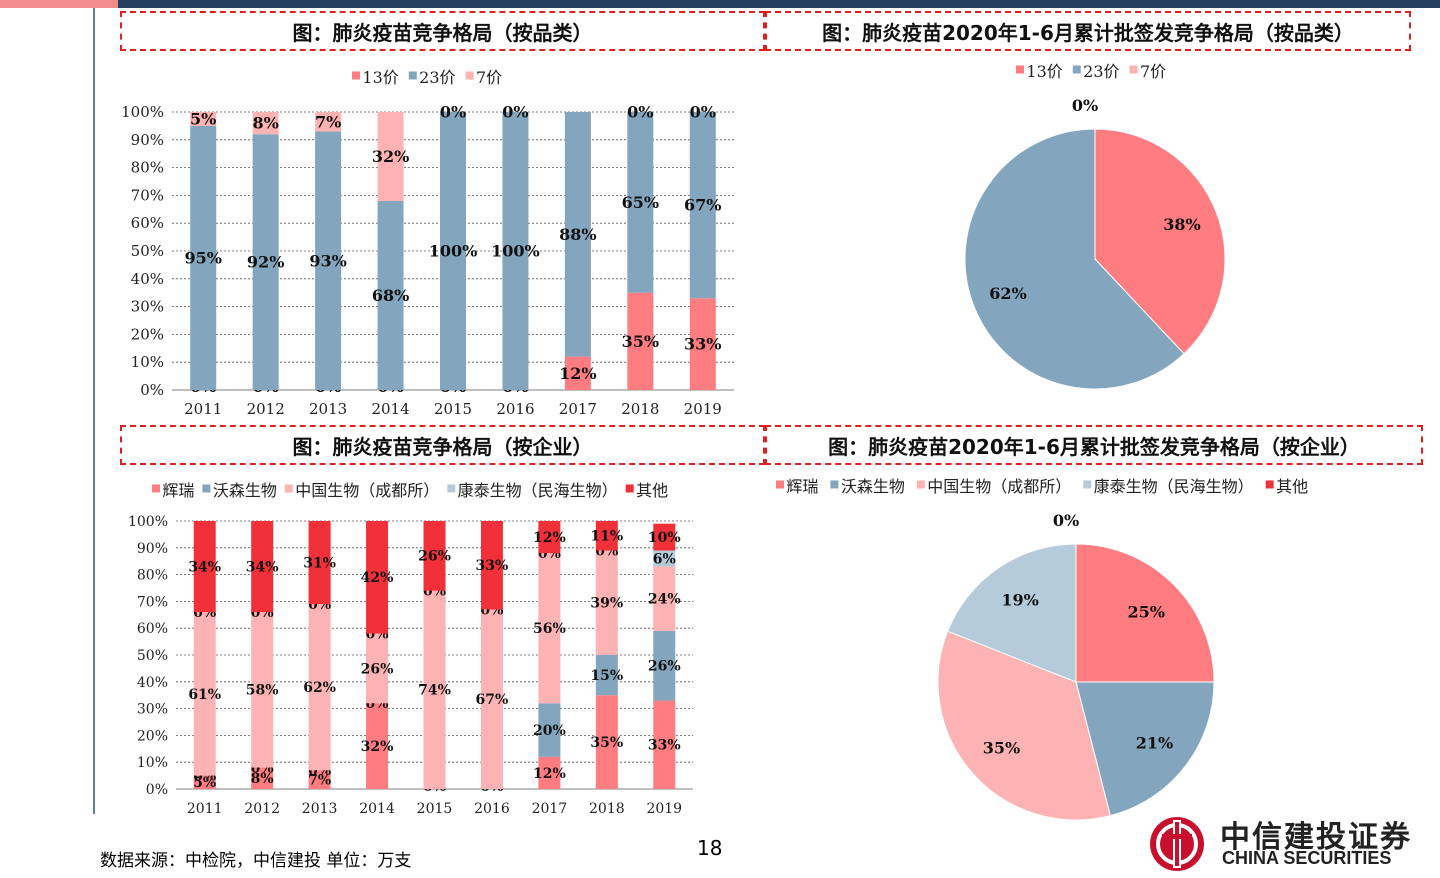  I want to click on bar-company-data-label: 15%, so click(606, 676).